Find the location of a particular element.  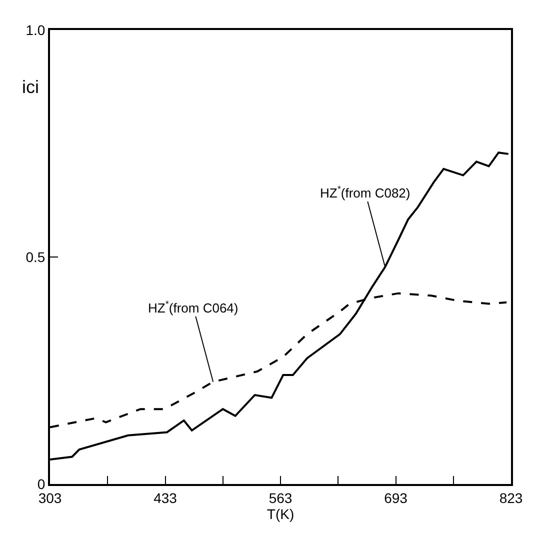

annotation: HZ$^{*}$(from C064) is located at coordinates (193, 307).